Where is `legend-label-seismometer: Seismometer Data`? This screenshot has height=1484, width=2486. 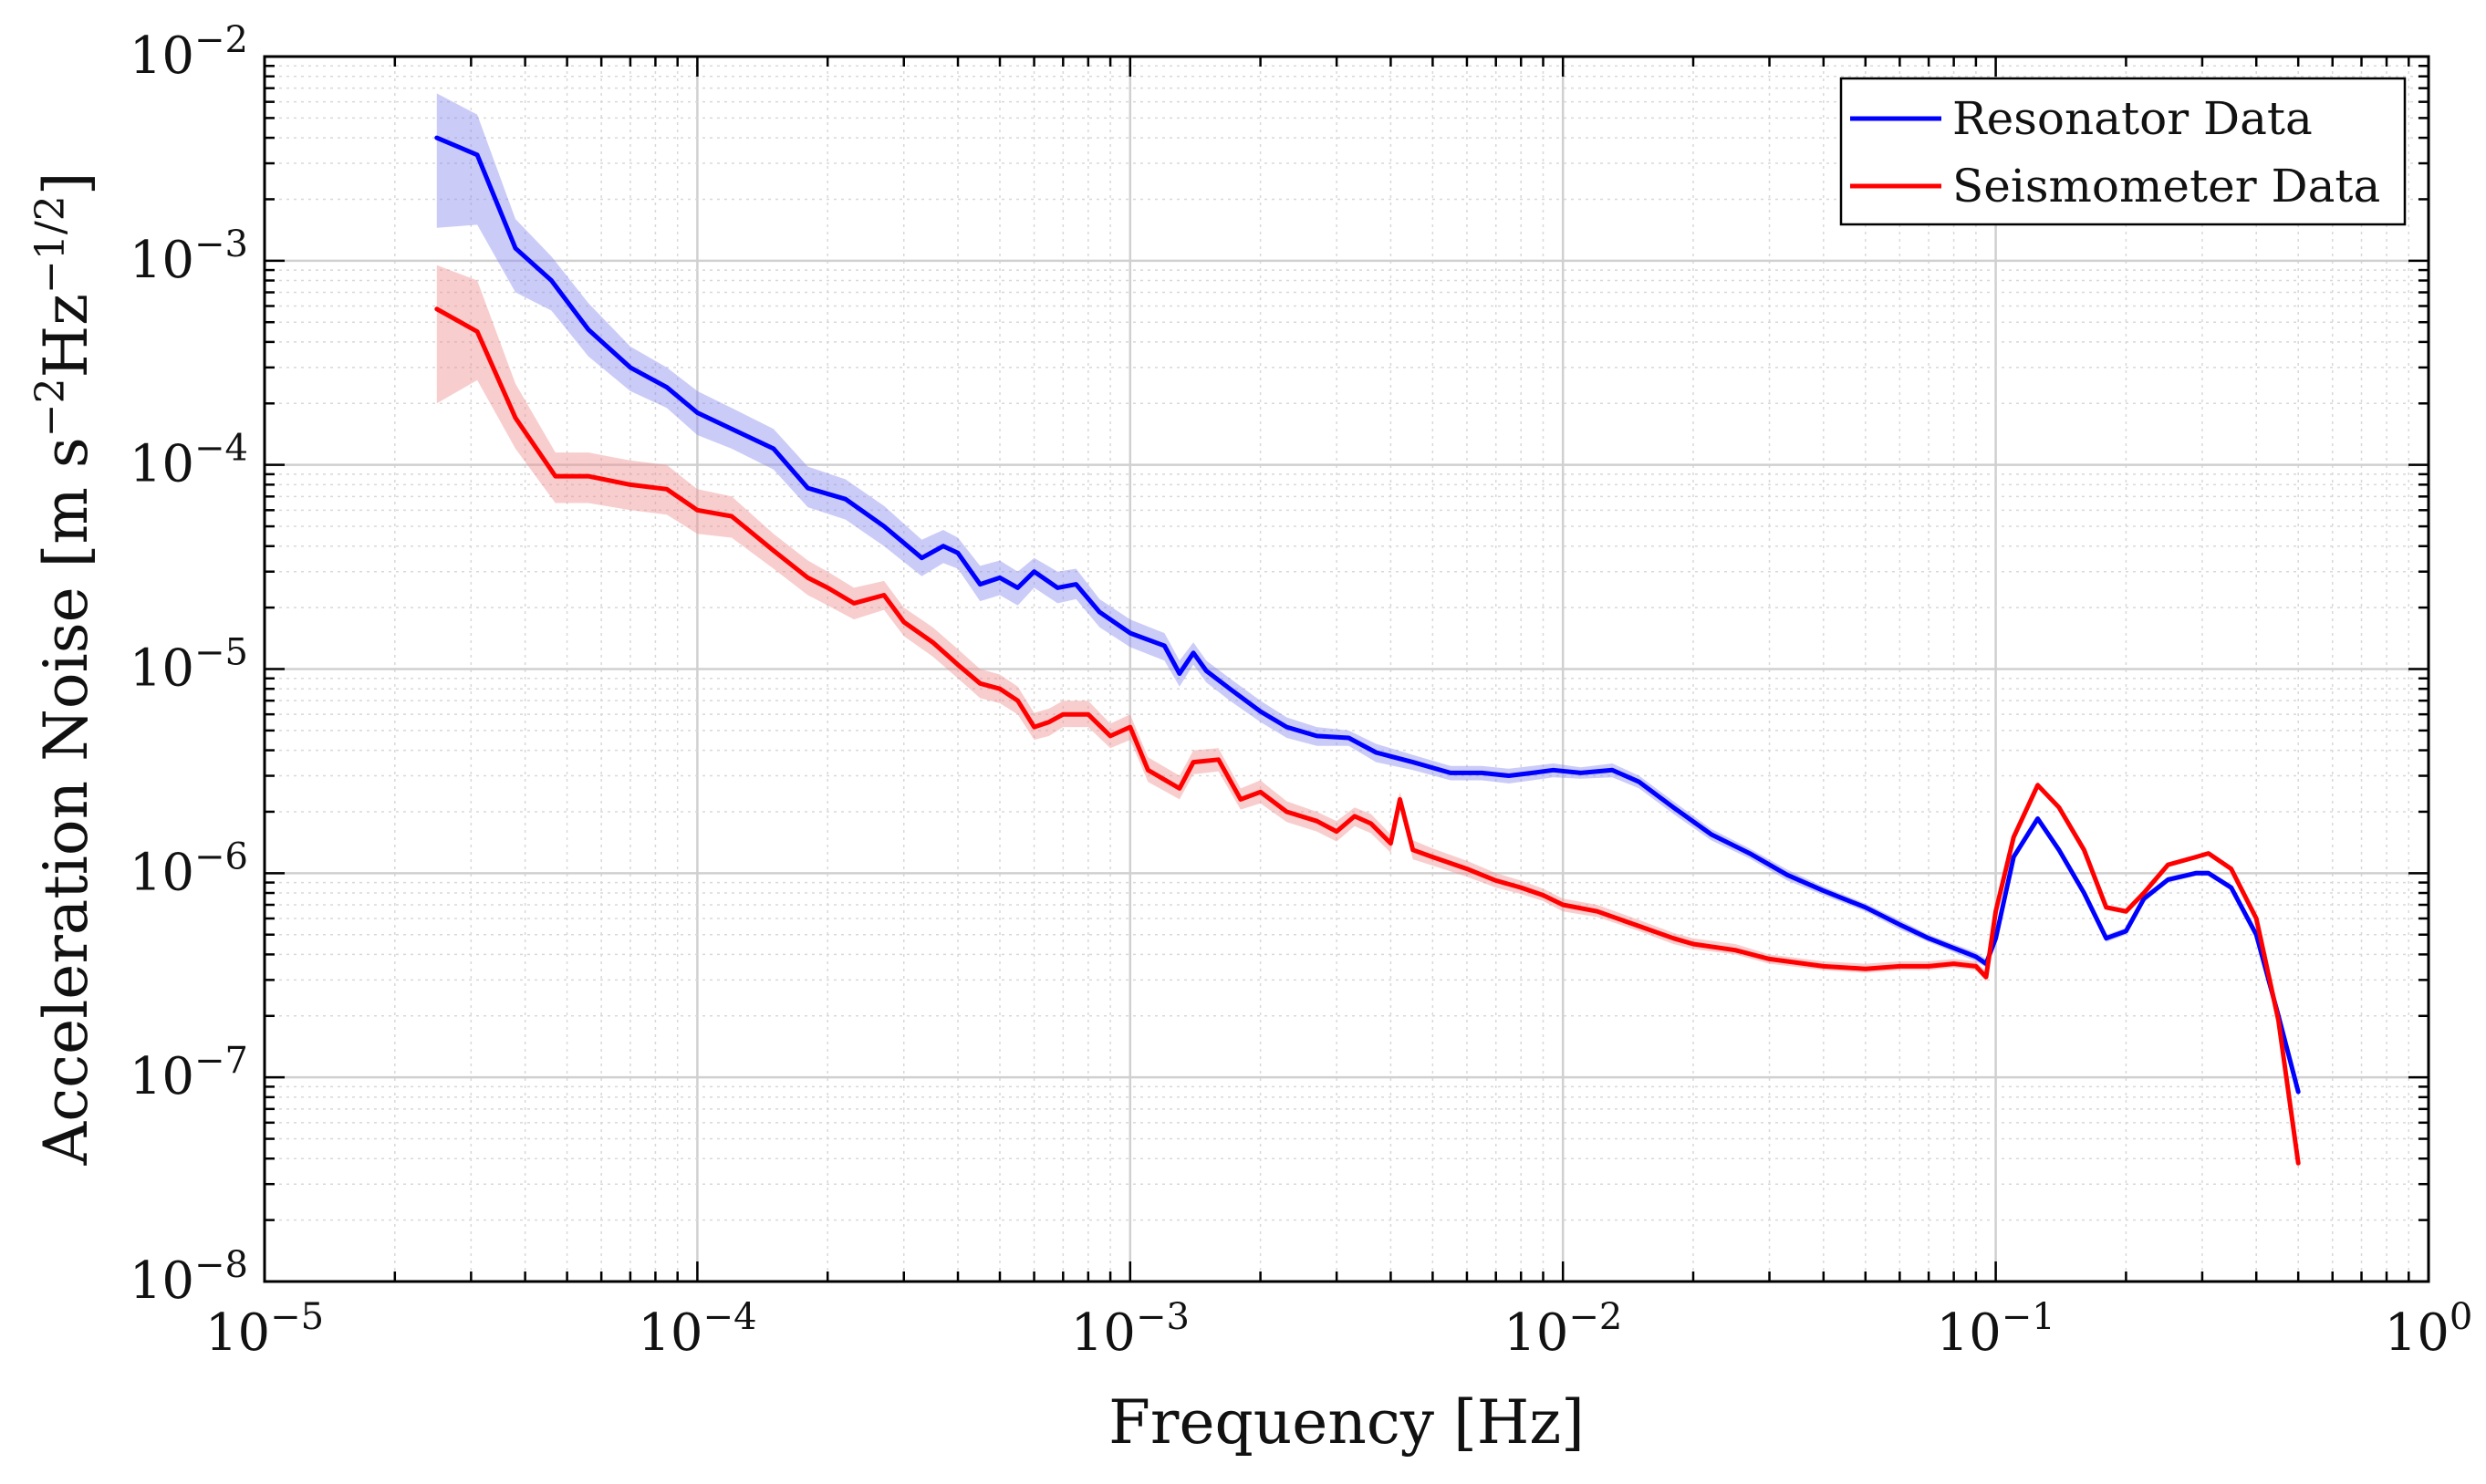
legend-label-seismometer: Seismometer Data is located at coordinates (2166, 187).